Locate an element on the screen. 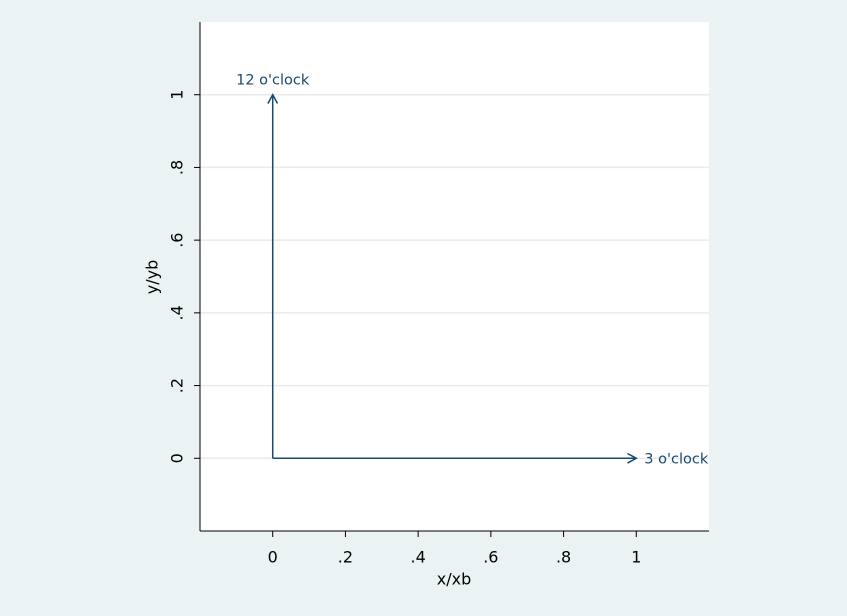 The image size is (847, 616). x-tick-label: .8 is located at coordinates (563, 557).